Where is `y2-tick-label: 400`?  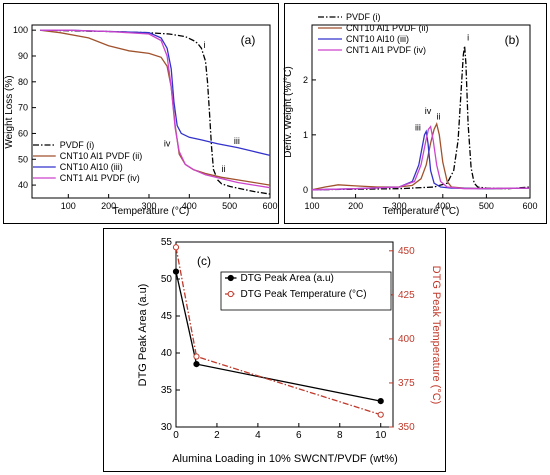
y2-tick-label: 400 is located at coordinates (406, 339).